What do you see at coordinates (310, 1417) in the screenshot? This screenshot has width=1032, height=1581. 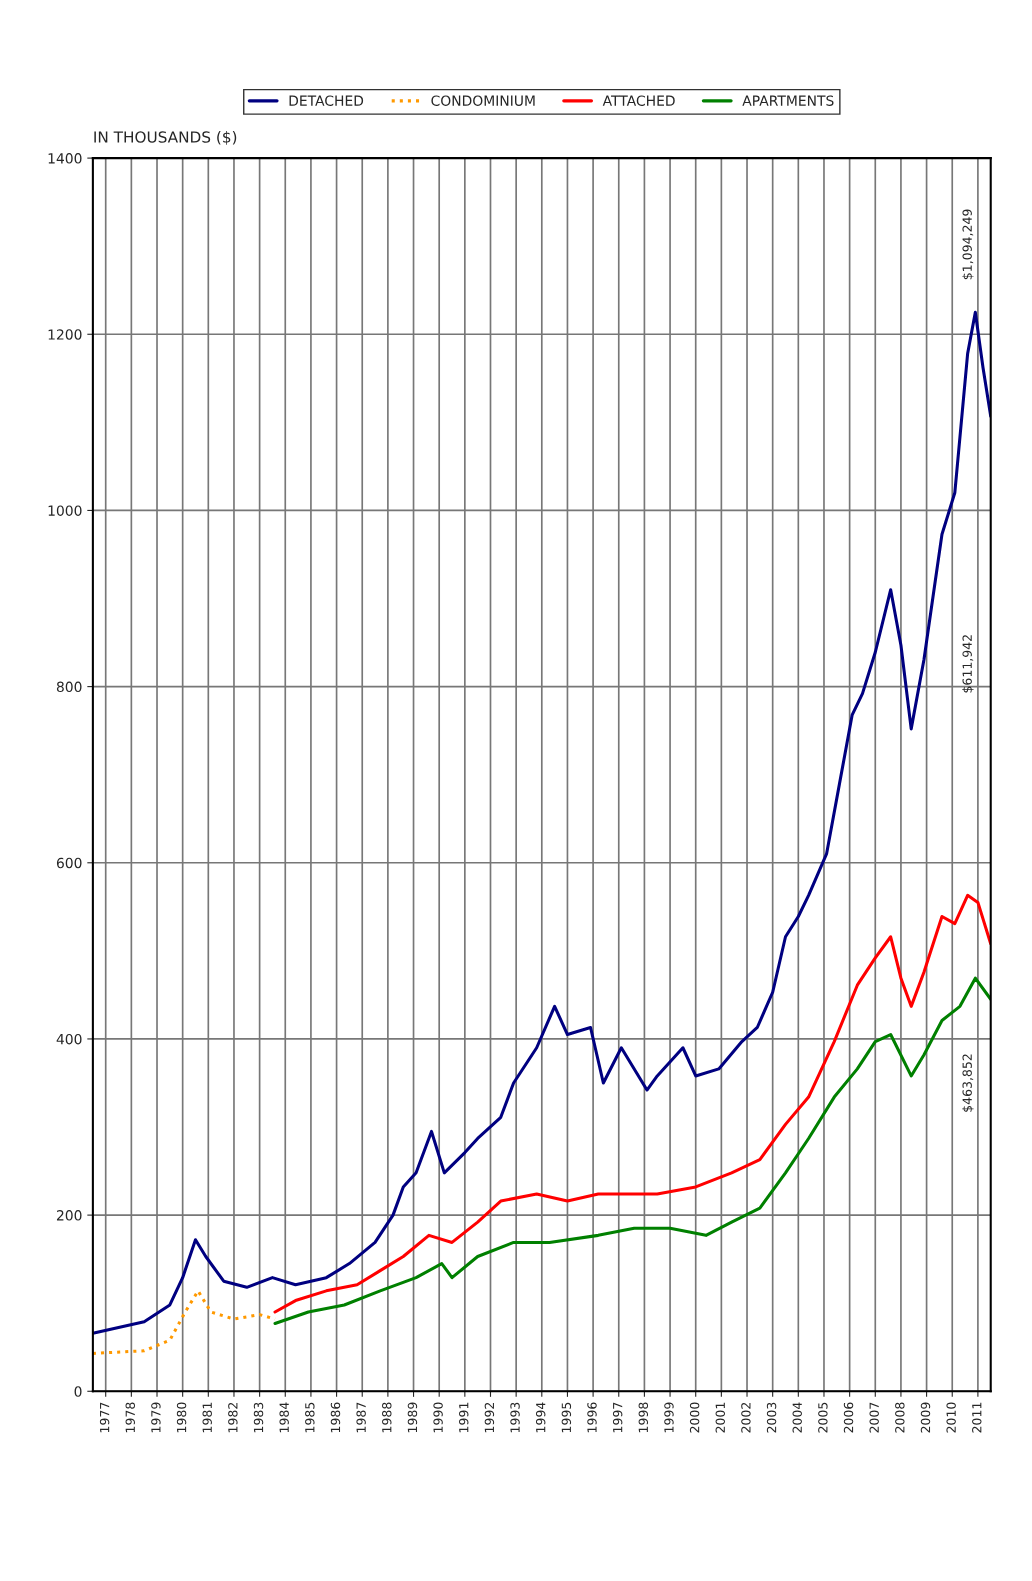 I see `x-tick-label: 1985` at bounding box center [310, 1417].